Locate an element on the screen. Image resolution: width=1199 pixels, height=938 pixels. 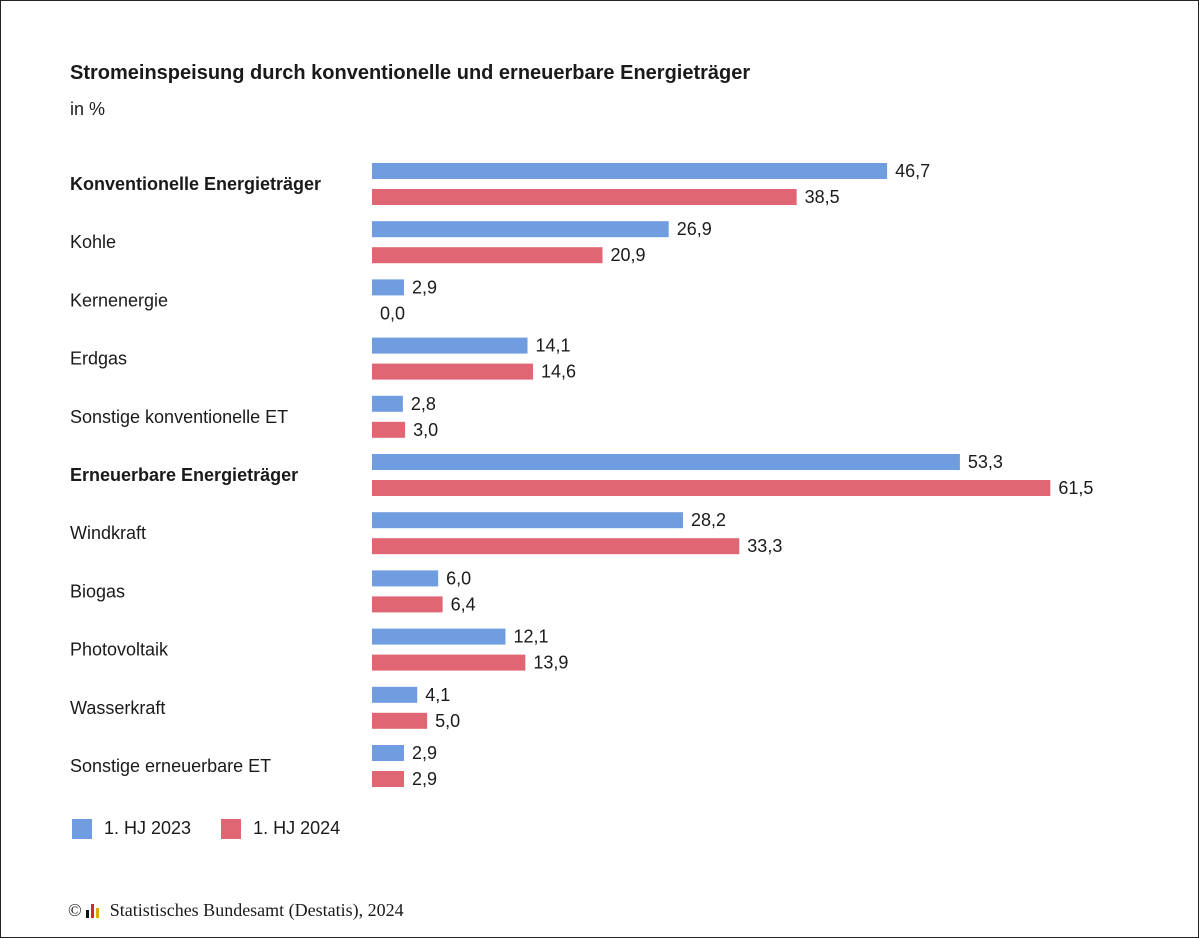
data-label-series-2: 2,9 is located at coordinates (424, 779).